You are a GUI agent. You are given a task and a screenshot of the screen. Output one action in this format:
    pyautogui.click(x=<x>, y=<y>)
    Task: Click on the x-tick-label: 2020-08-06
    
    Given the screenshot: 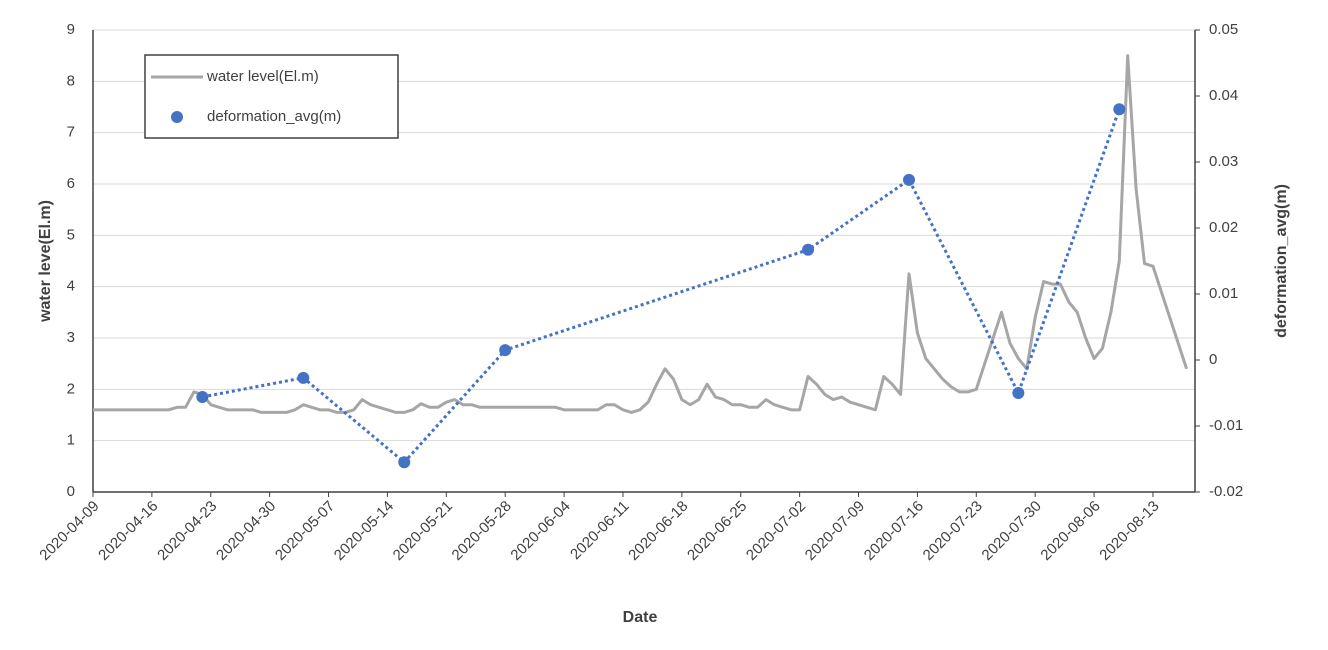 What is the action you would take?
    pyautogui.click(x=1070, y=531)
    